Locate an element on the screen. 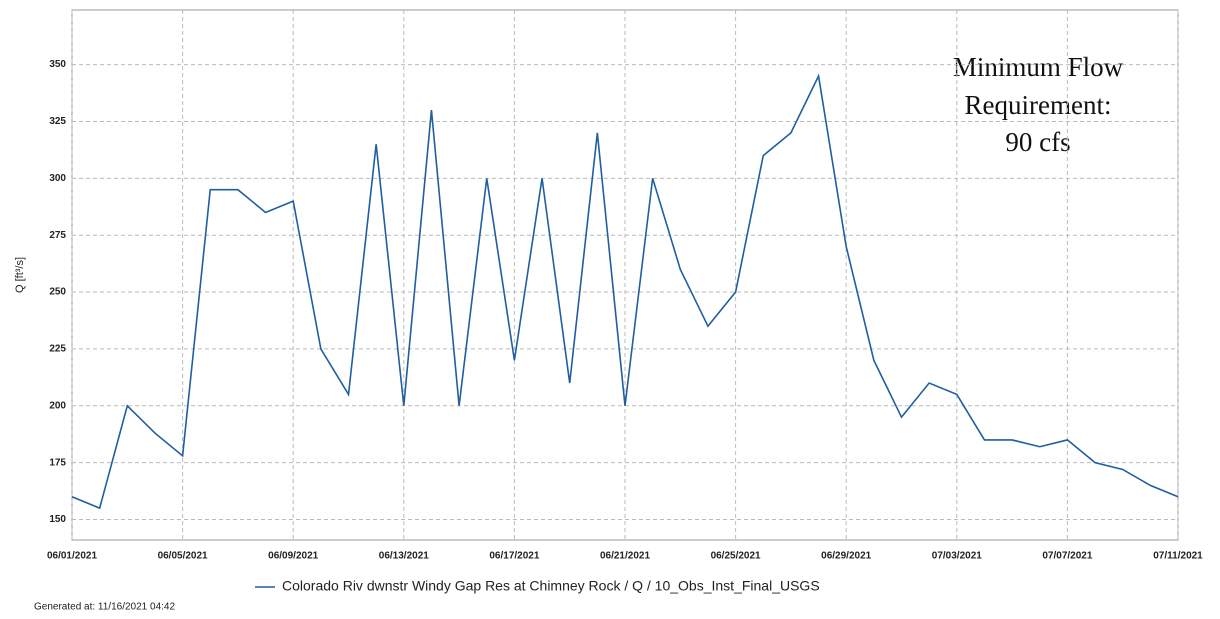 This screenshot has height=619, width=1220. y-tick-label: 325 is located at coordinates (57, 121).